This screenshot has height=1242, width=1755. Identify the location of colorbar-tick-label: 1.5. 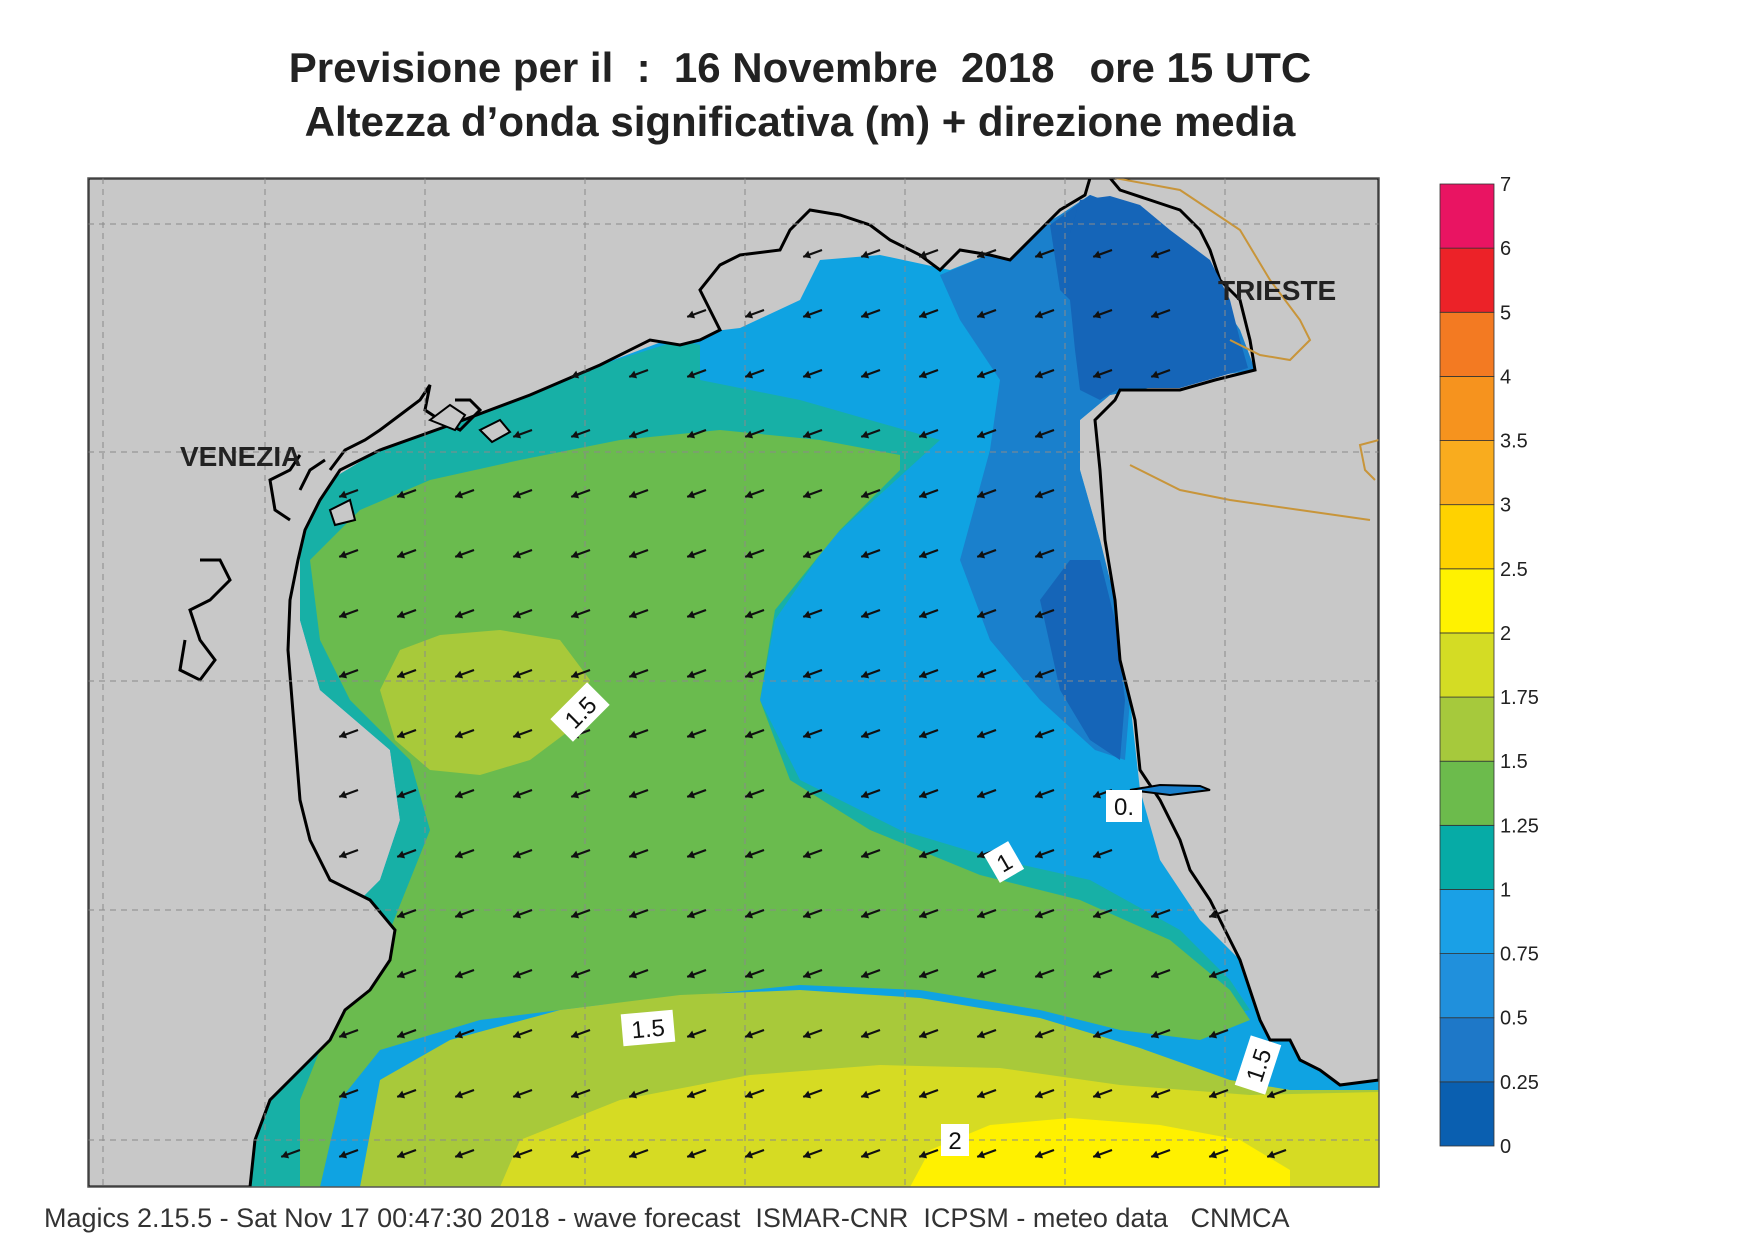
(1514, 762).